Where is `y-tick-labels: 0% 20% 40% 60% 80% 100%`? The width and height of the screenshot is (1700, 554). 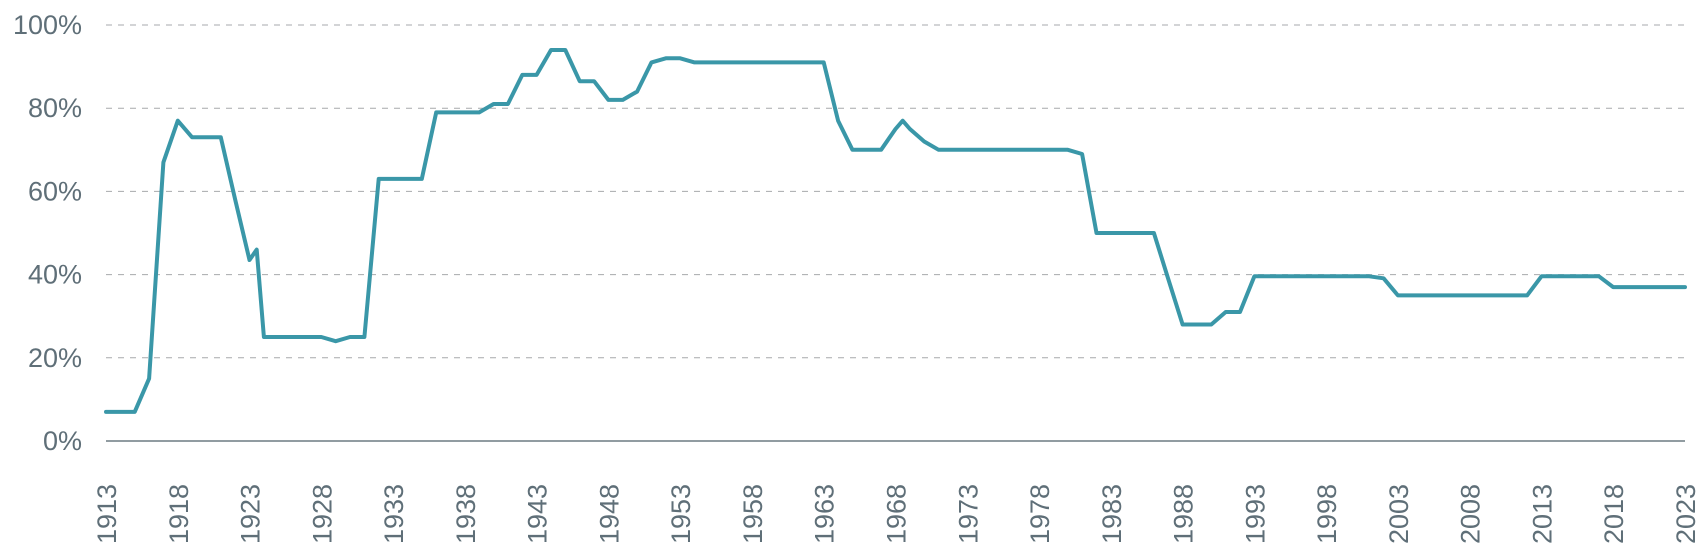 y-tick-labels: 0% 20% 40% 60% 80% 100% is located at coordinates (47, 233).